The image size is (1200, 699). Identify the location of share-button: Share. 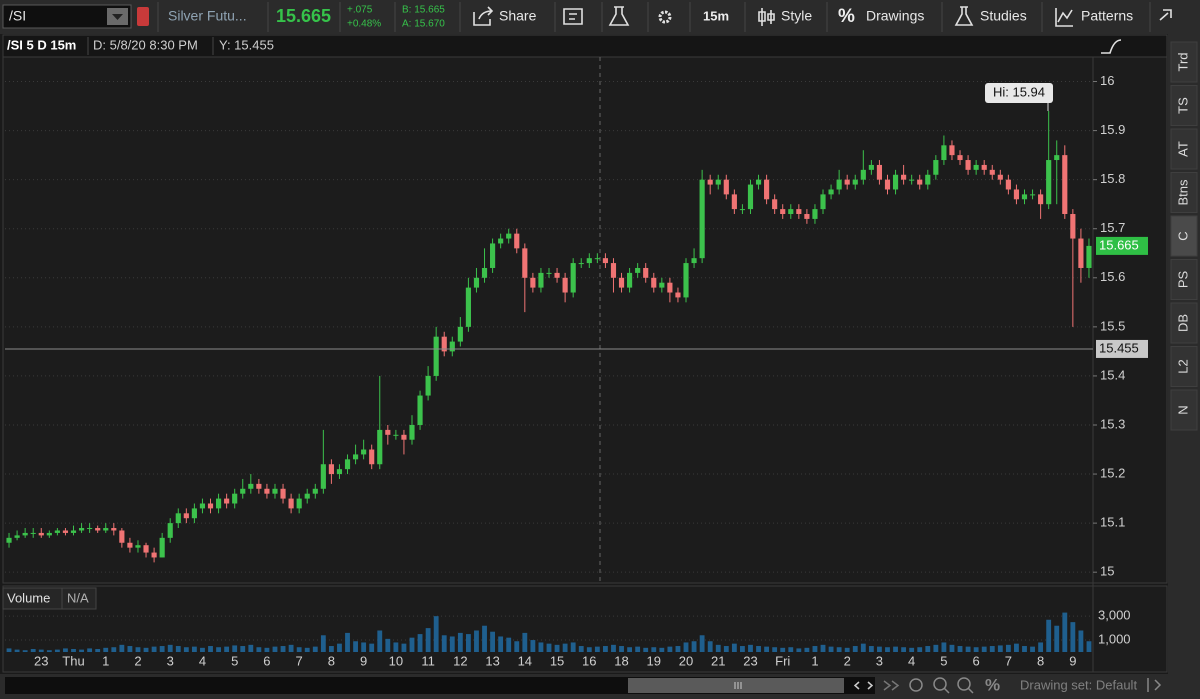
(518, 16).